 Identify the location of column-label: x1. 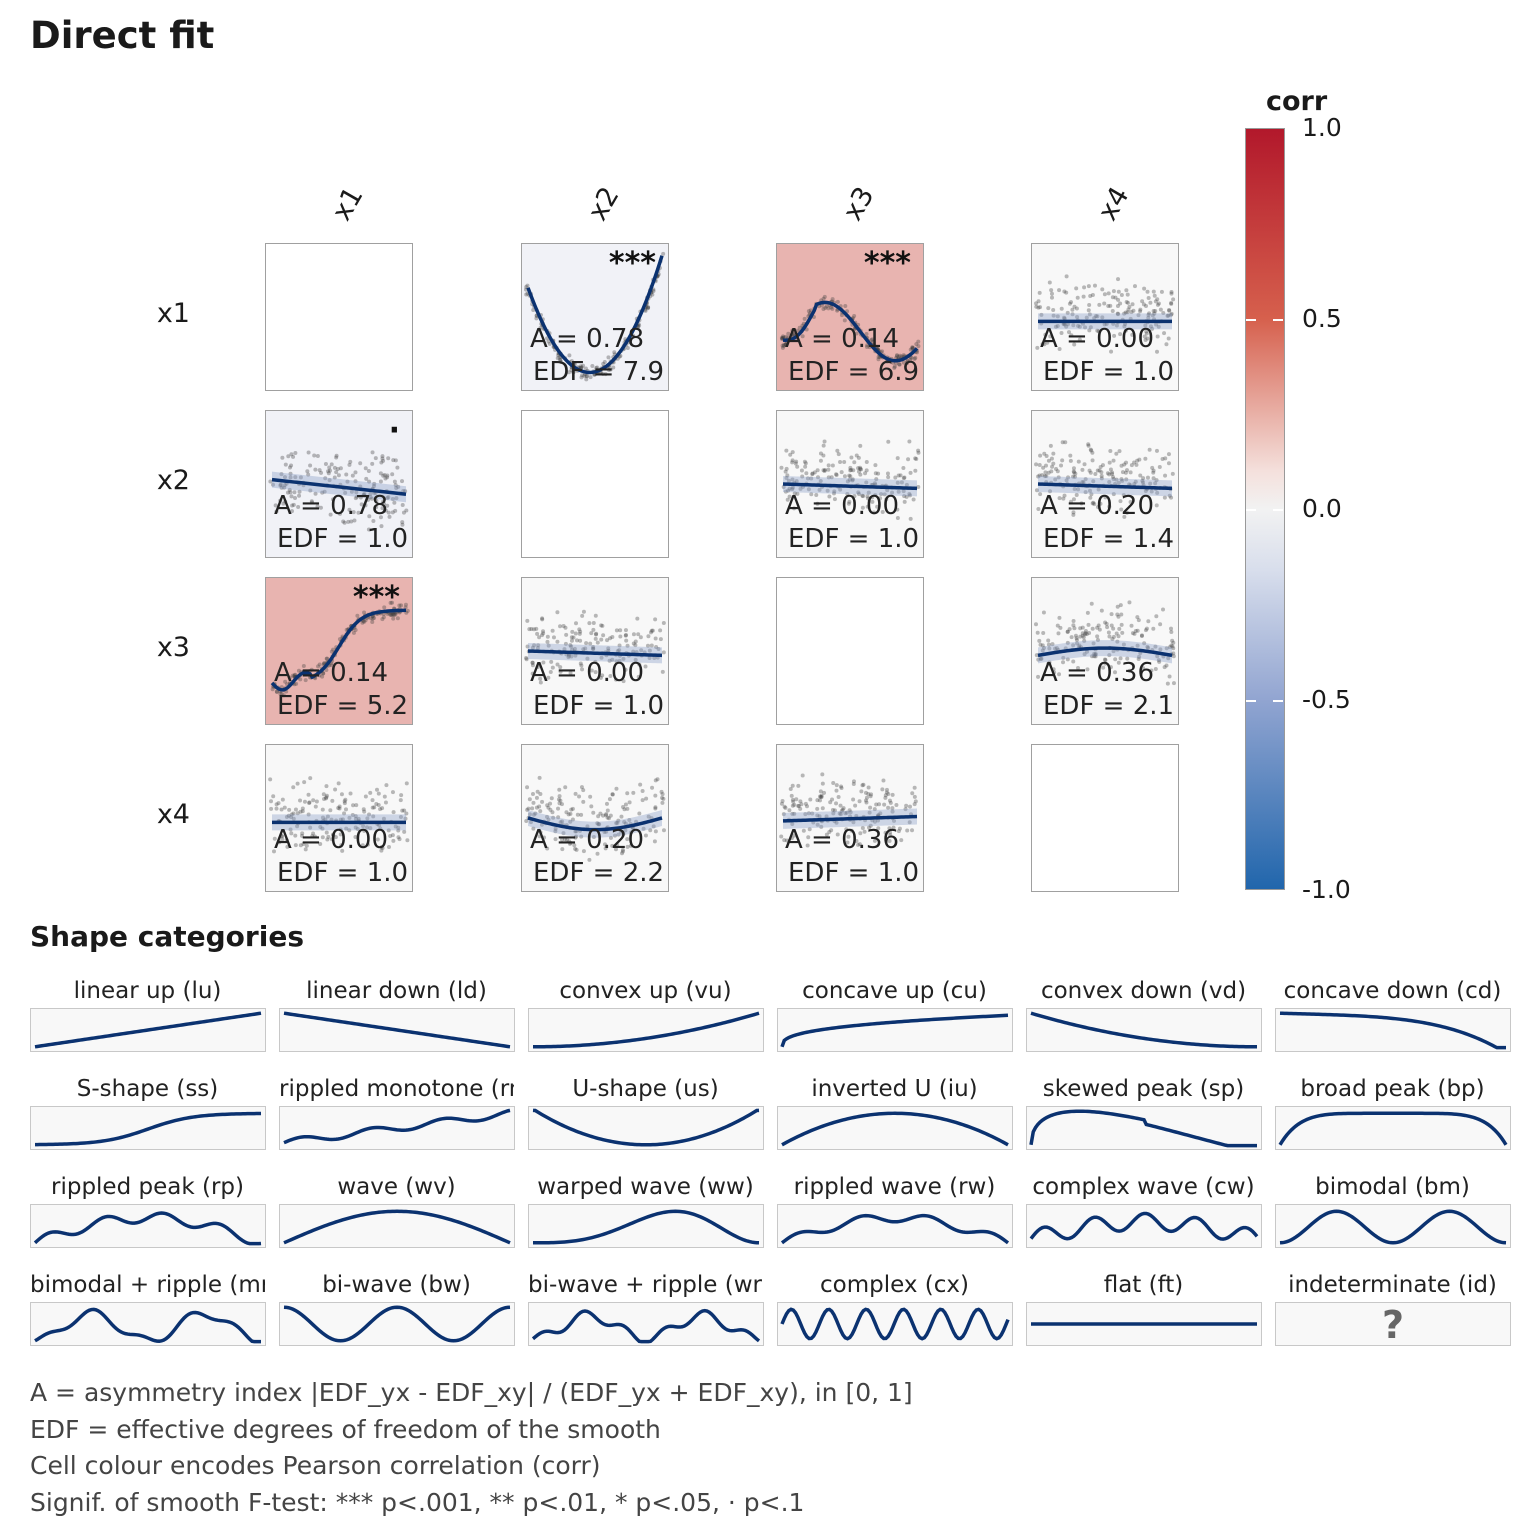
(348, 203).